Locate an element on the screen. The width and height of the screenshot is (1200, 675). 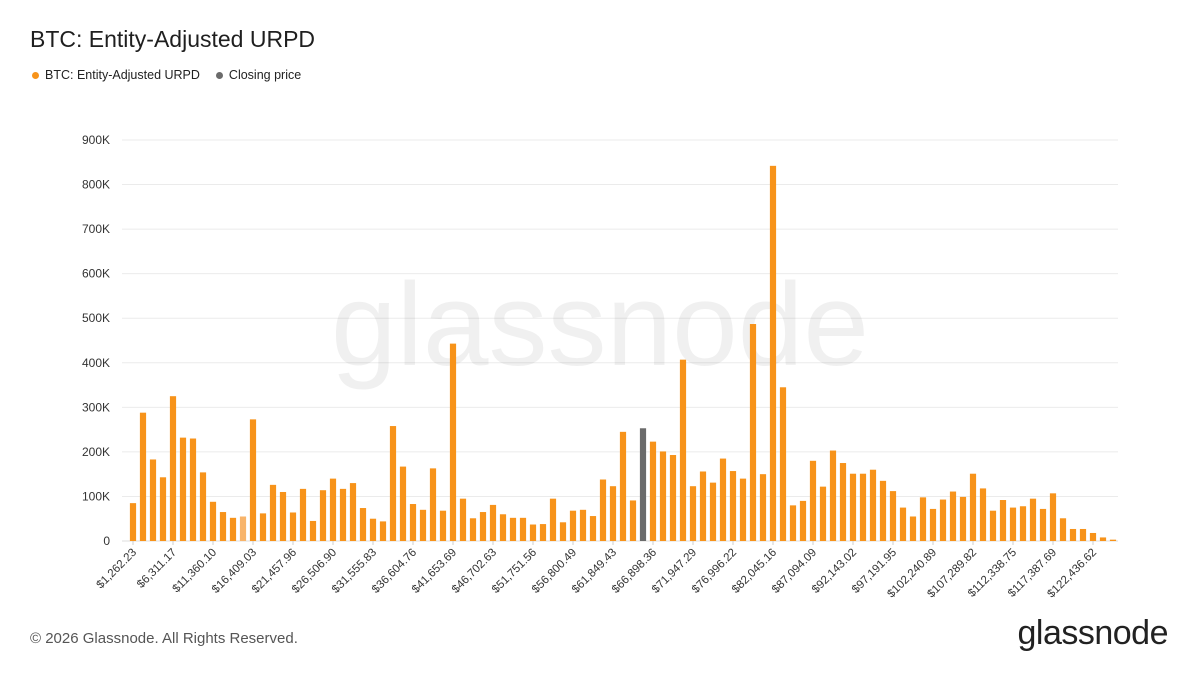
closing-price-bar is located at coordinates (643, 484).